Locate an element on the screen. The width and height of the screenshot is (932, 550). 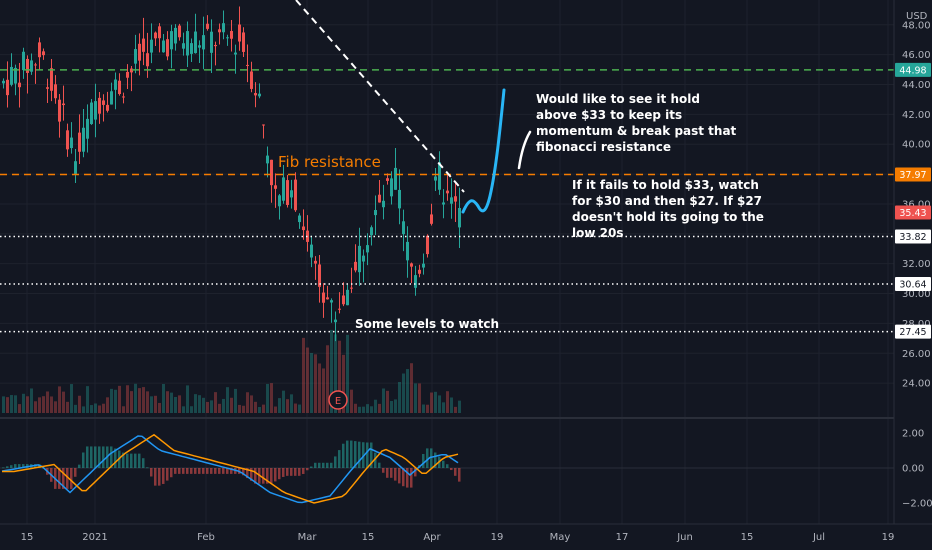
earnings-marker: E is located at coordinates (338, 400).